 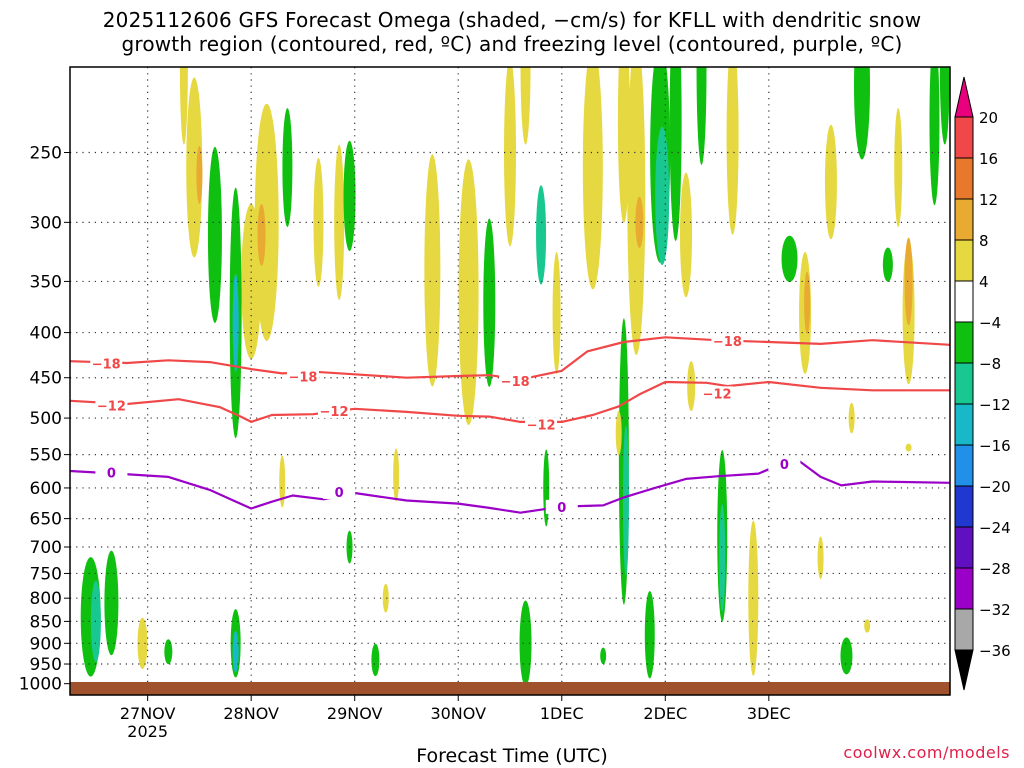 What do you see at coordinates (769, 713) in the screenshot?
I see `x-tick-label-3DEC: 3DEC` at bounding box center [769, 713].